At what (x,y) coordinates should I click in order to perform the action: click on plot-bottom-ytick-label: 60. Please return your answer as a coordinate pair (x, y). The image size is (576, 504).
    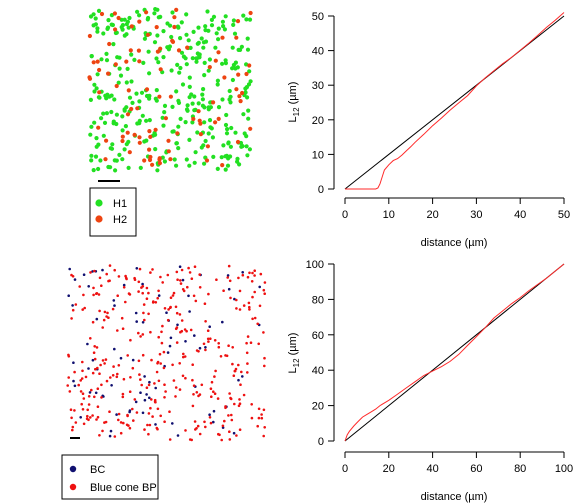
    Looking at the image, I should click on (318, 336).